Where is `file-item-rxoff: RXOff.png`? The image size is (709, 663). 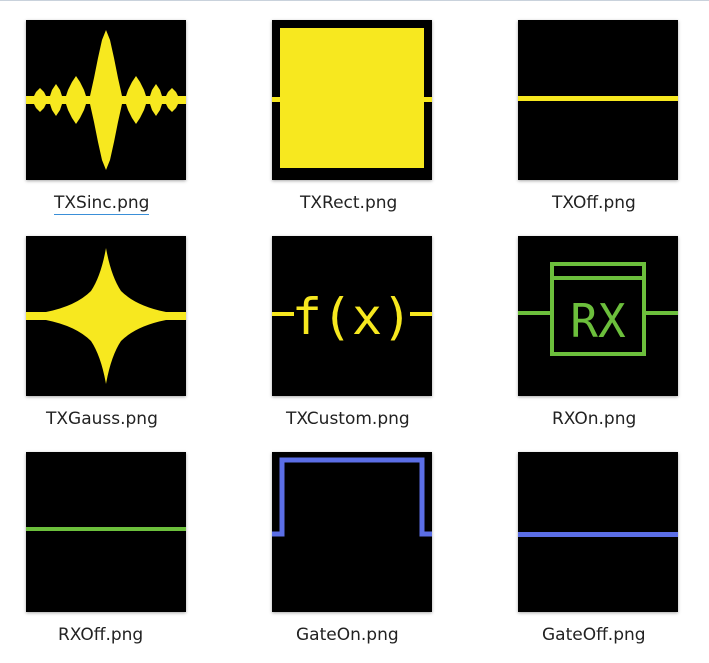 file-item-rxoff: RXOff.png is located at coordinates (105, 538).